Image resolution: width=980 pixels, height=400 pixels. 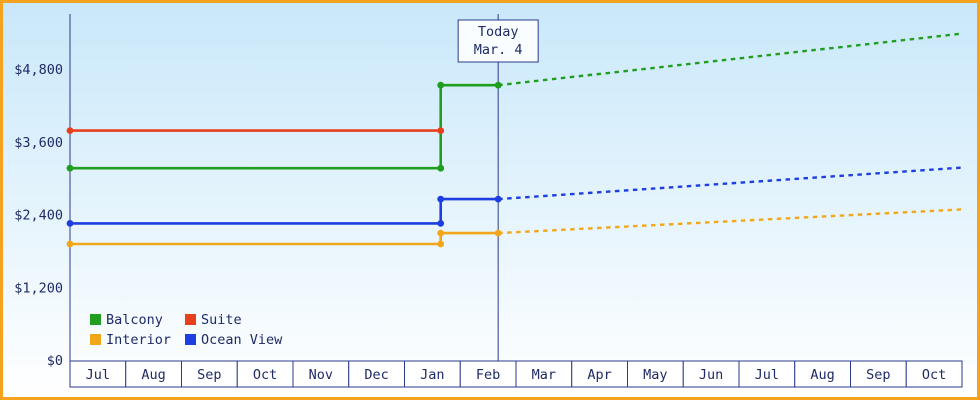 I want to click on y-axis-tick-label: $4,800, so click(x=38, y=70).